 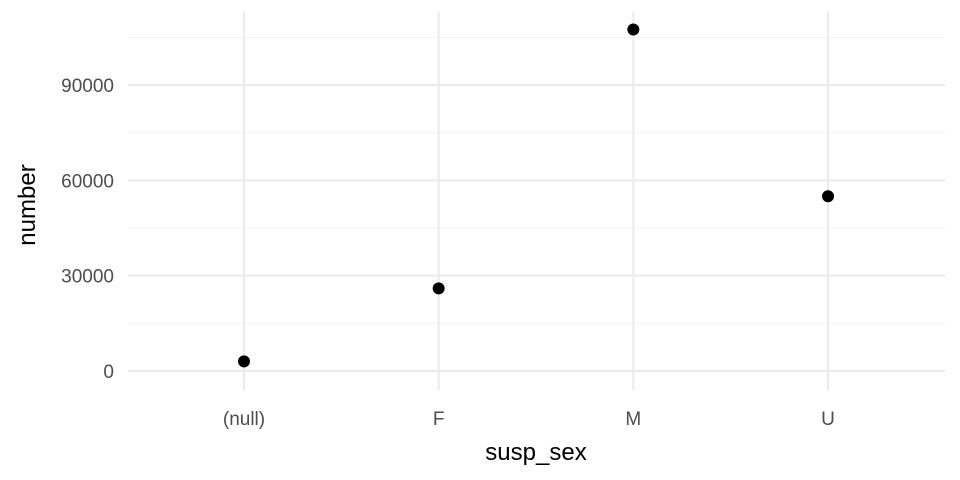 What do you see at coordinates (828, 196) in the screenshot?
I see `data-point-U` at bounding box center [828, 196].